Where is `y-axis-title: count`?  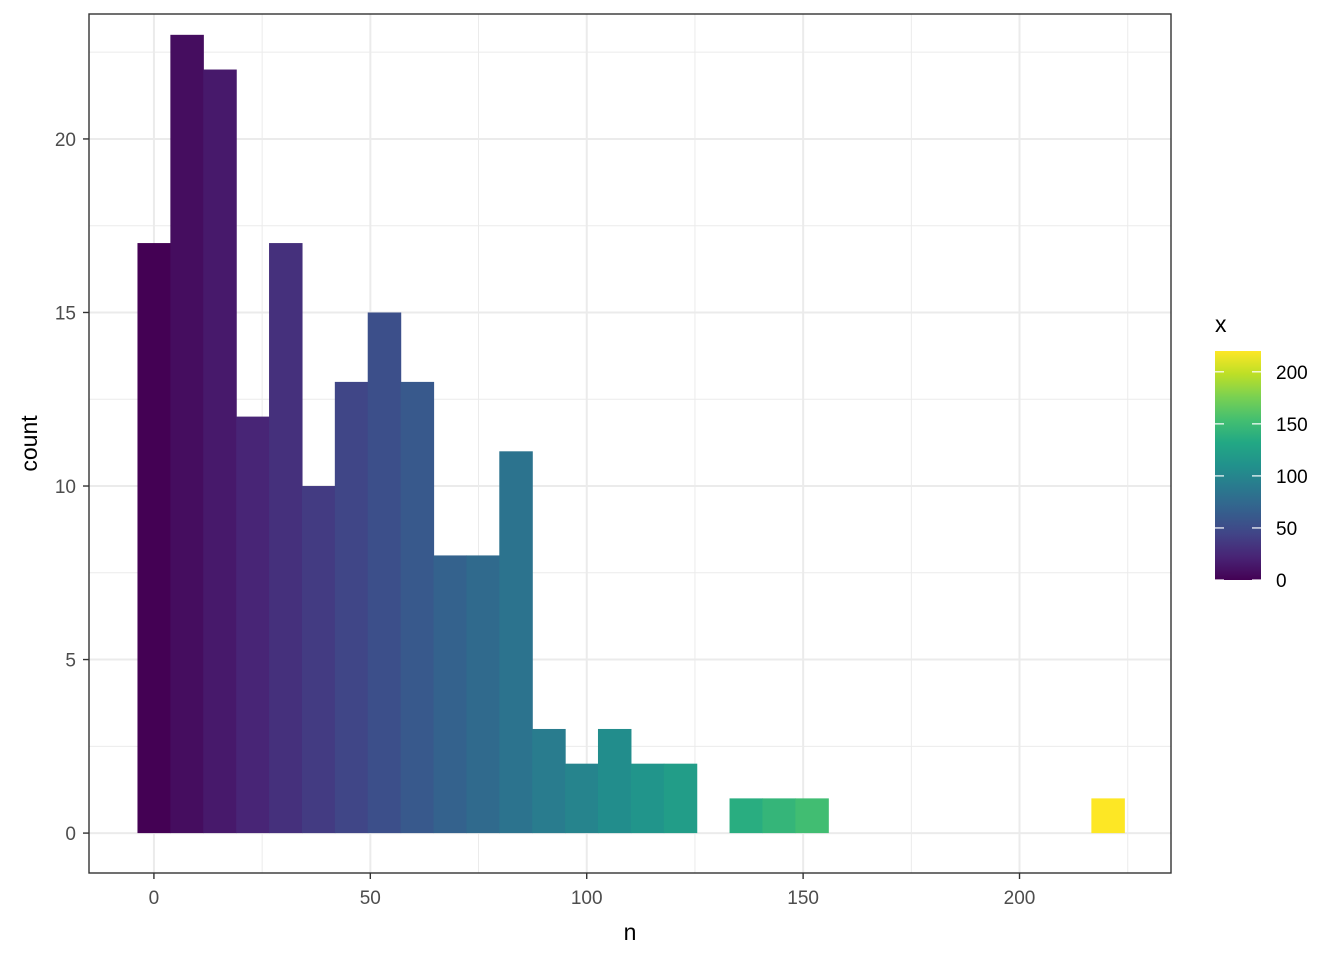 y-axis-title: count is located at coordinates (29, 443).